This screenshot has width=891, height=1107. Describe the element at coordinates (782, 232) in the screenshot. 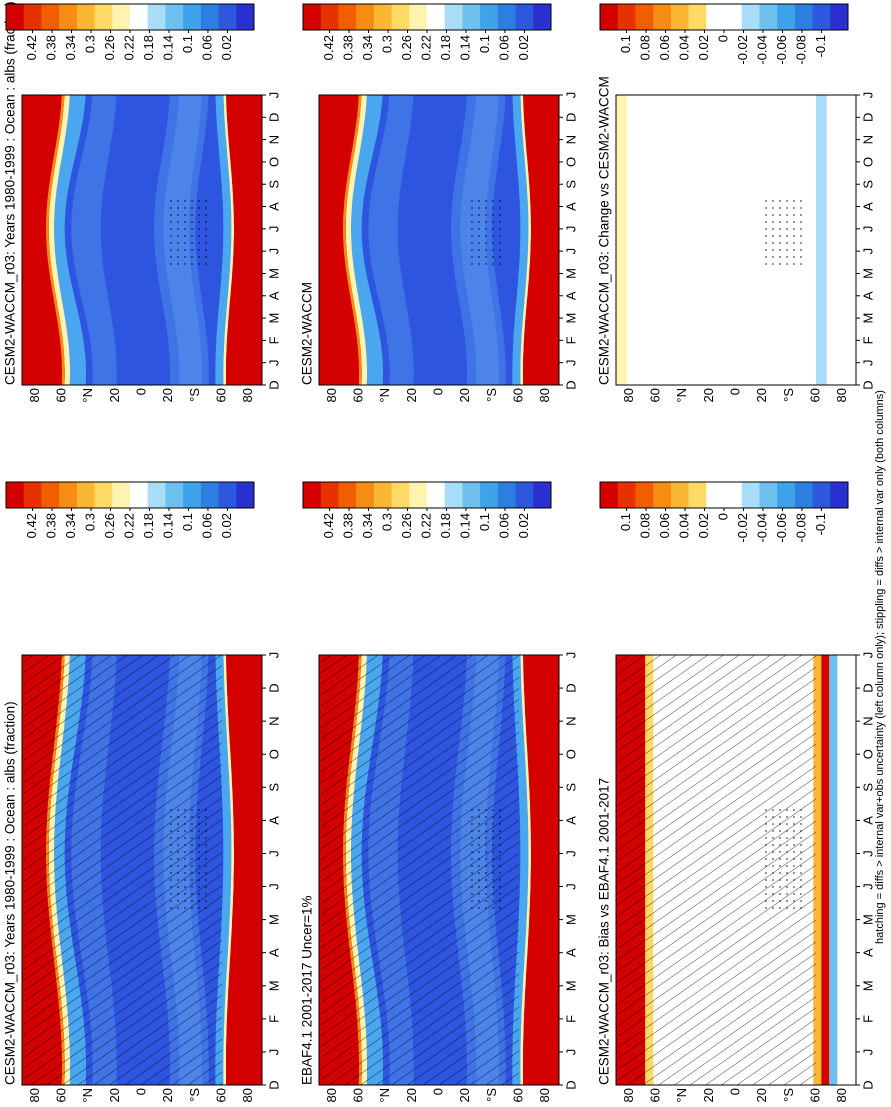

I see `stippling` at that location.